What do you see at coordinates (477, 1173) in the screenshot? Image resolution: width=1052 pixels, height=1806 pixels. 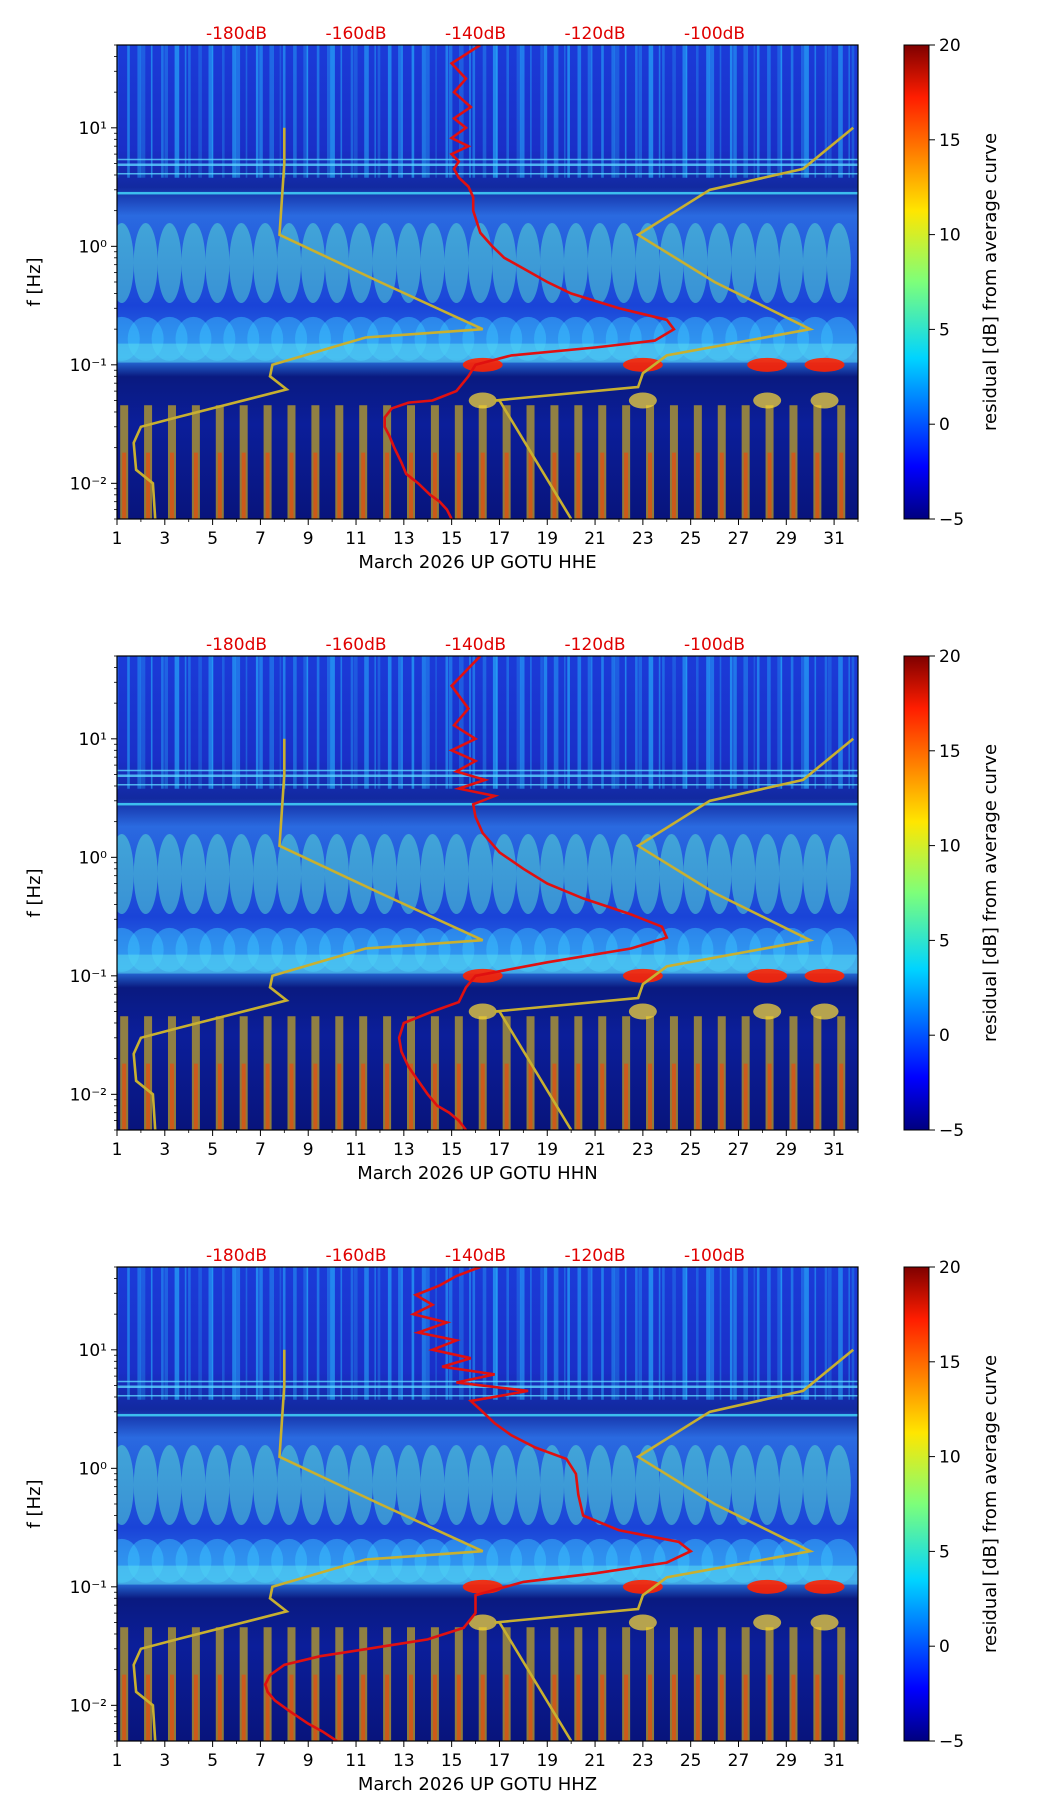 I see `x-axis-label: March 2026 UP GOTU HHN` at bounding box center [477, 1173].